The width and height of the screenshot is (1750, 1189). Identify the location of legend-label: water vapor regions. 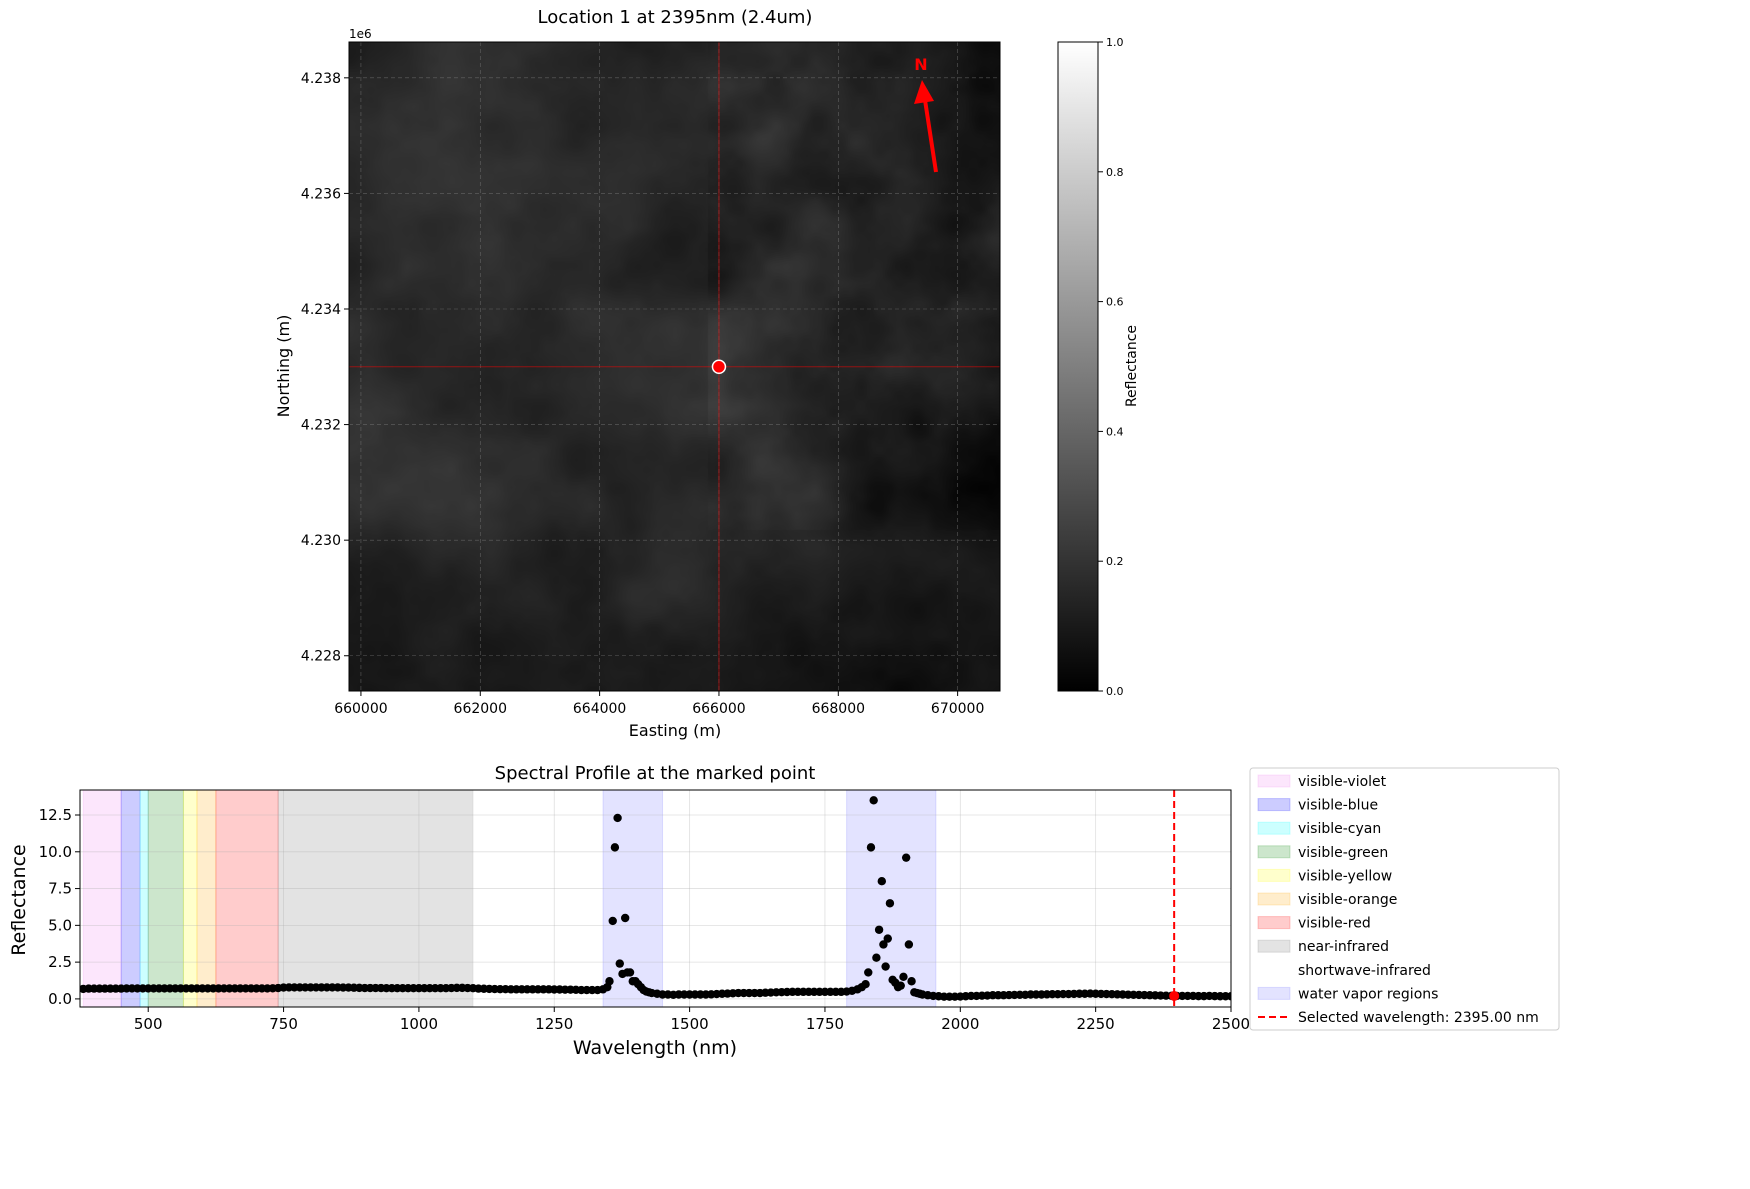
(1368, 994).